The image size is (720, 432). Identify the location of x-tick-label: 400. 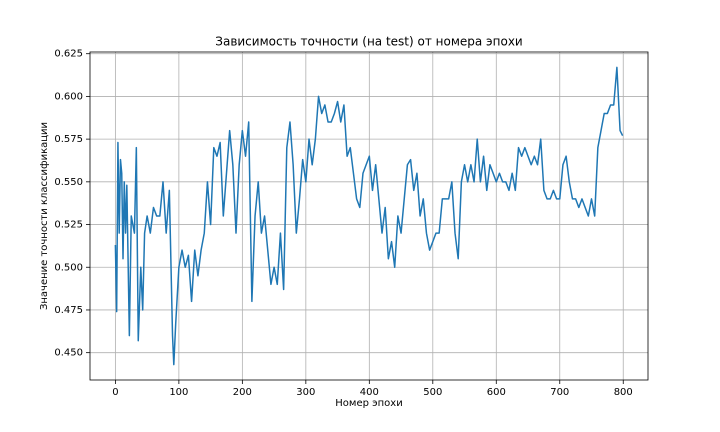
(369, 392).